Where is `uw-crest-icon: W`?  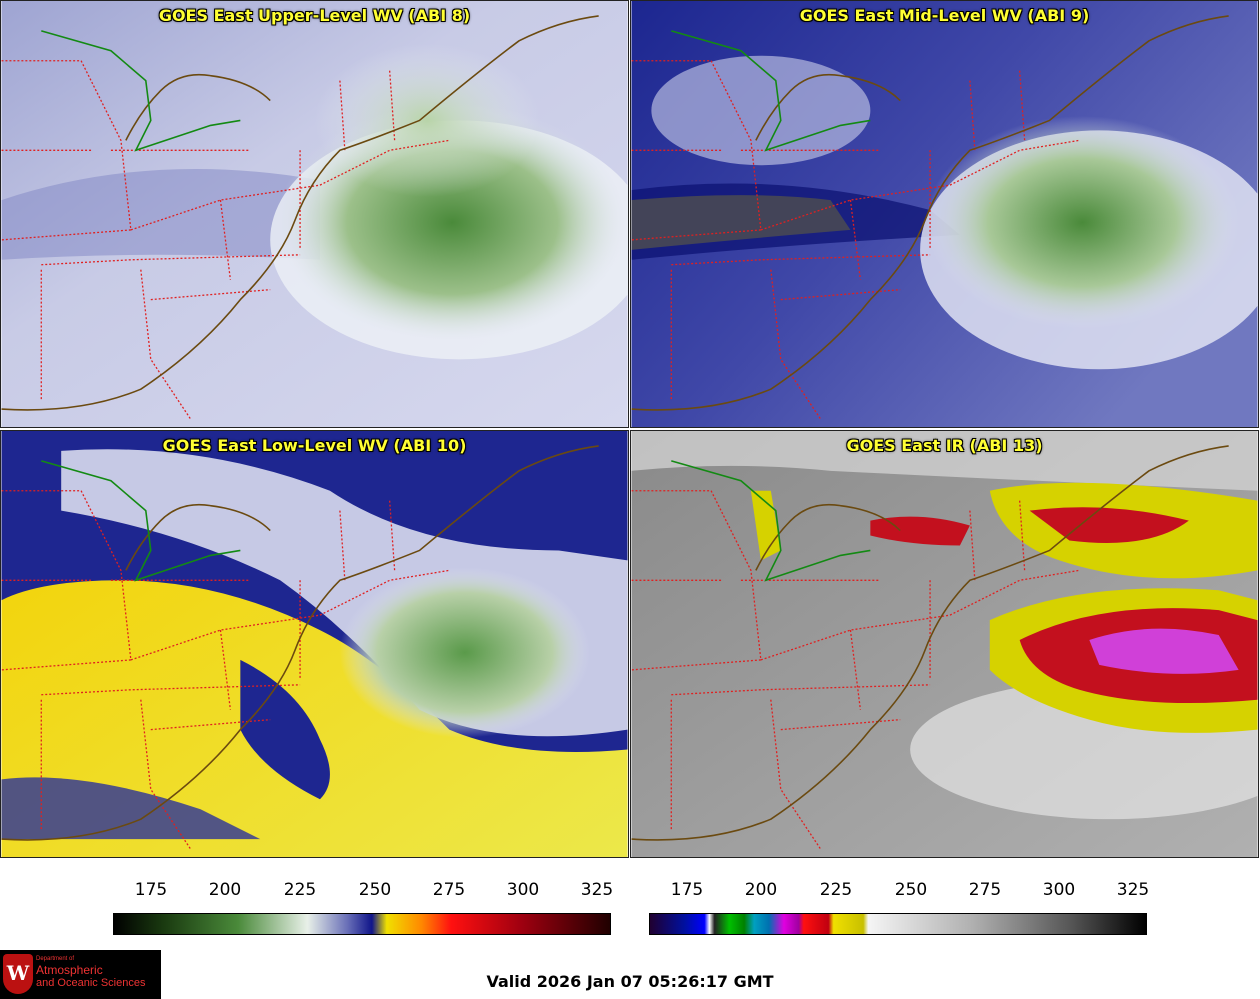 uw-crest-icon: W is located at coordinates (18, 974).